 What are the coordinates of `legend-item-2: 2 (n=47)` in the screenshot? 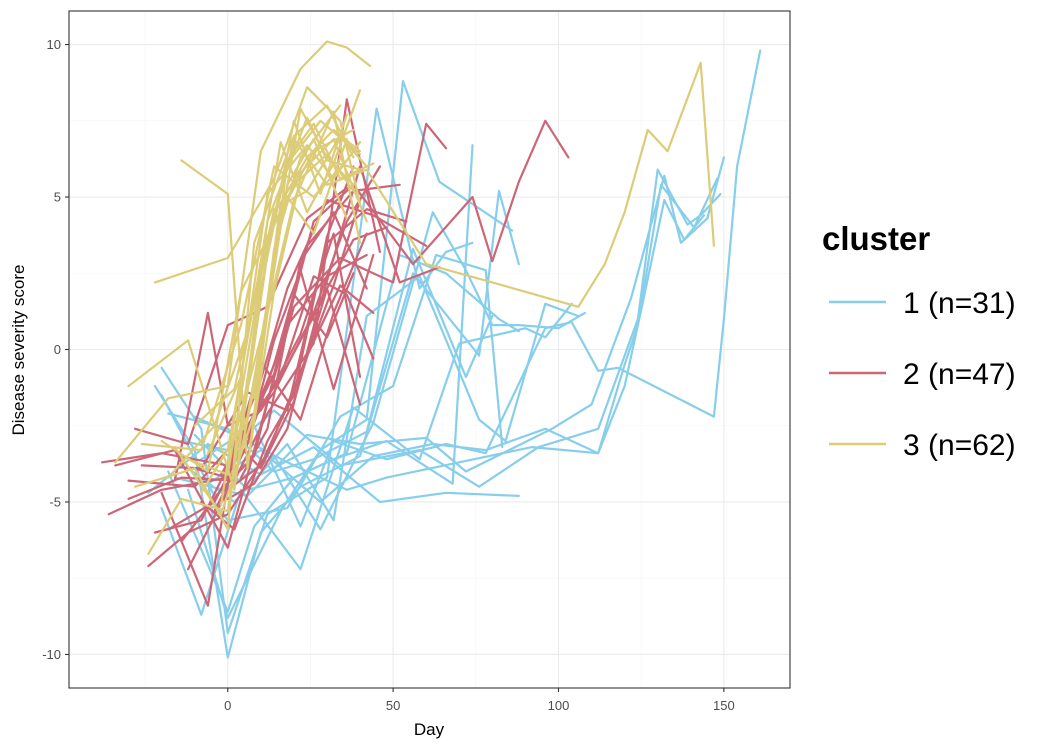 It's located at (922, 374).